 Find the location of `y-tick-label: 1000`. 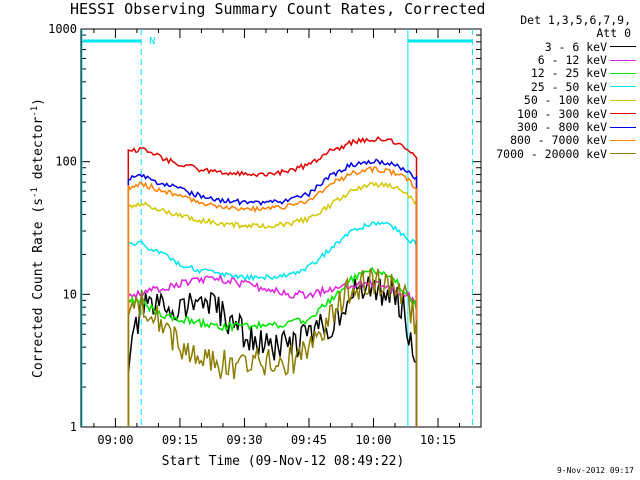

y-tick-label: 1000 is located at coordinates (62, 29).